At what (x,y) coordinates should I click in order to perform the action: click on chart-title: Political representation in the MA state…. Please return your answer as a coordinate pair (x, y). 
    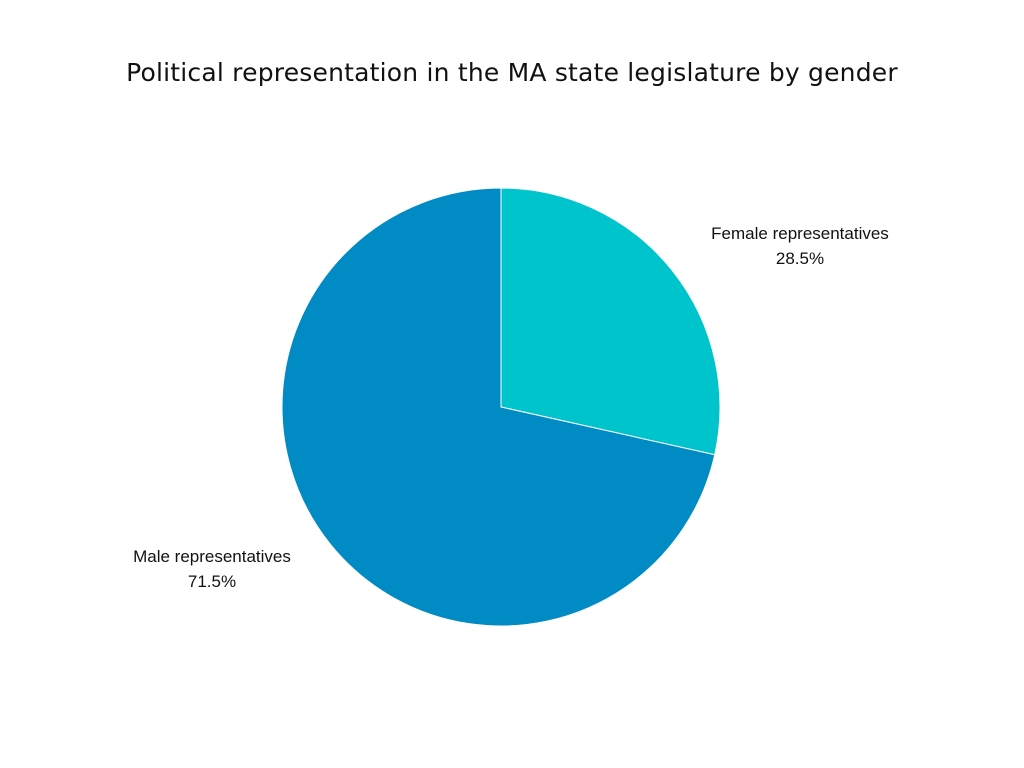
    Looking at the image, I should click on (512, 72).